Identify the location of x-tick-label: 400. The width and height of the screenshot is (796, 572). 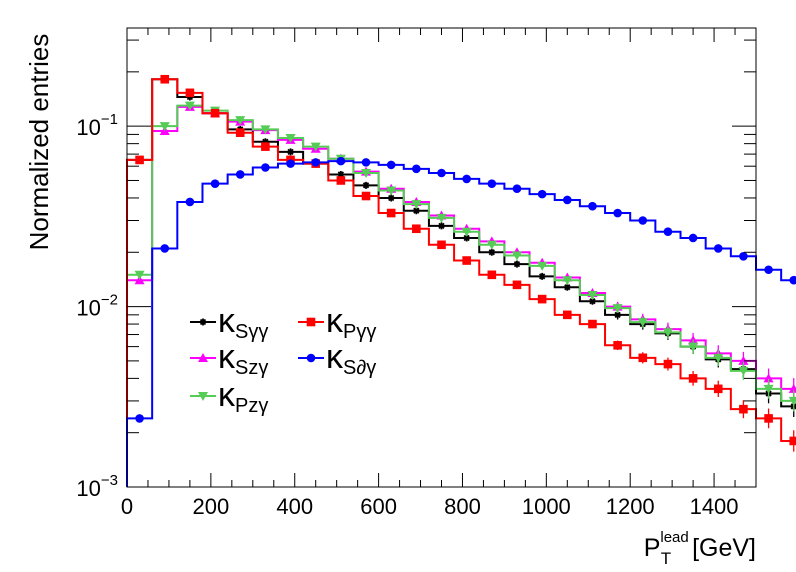
(294, 506).